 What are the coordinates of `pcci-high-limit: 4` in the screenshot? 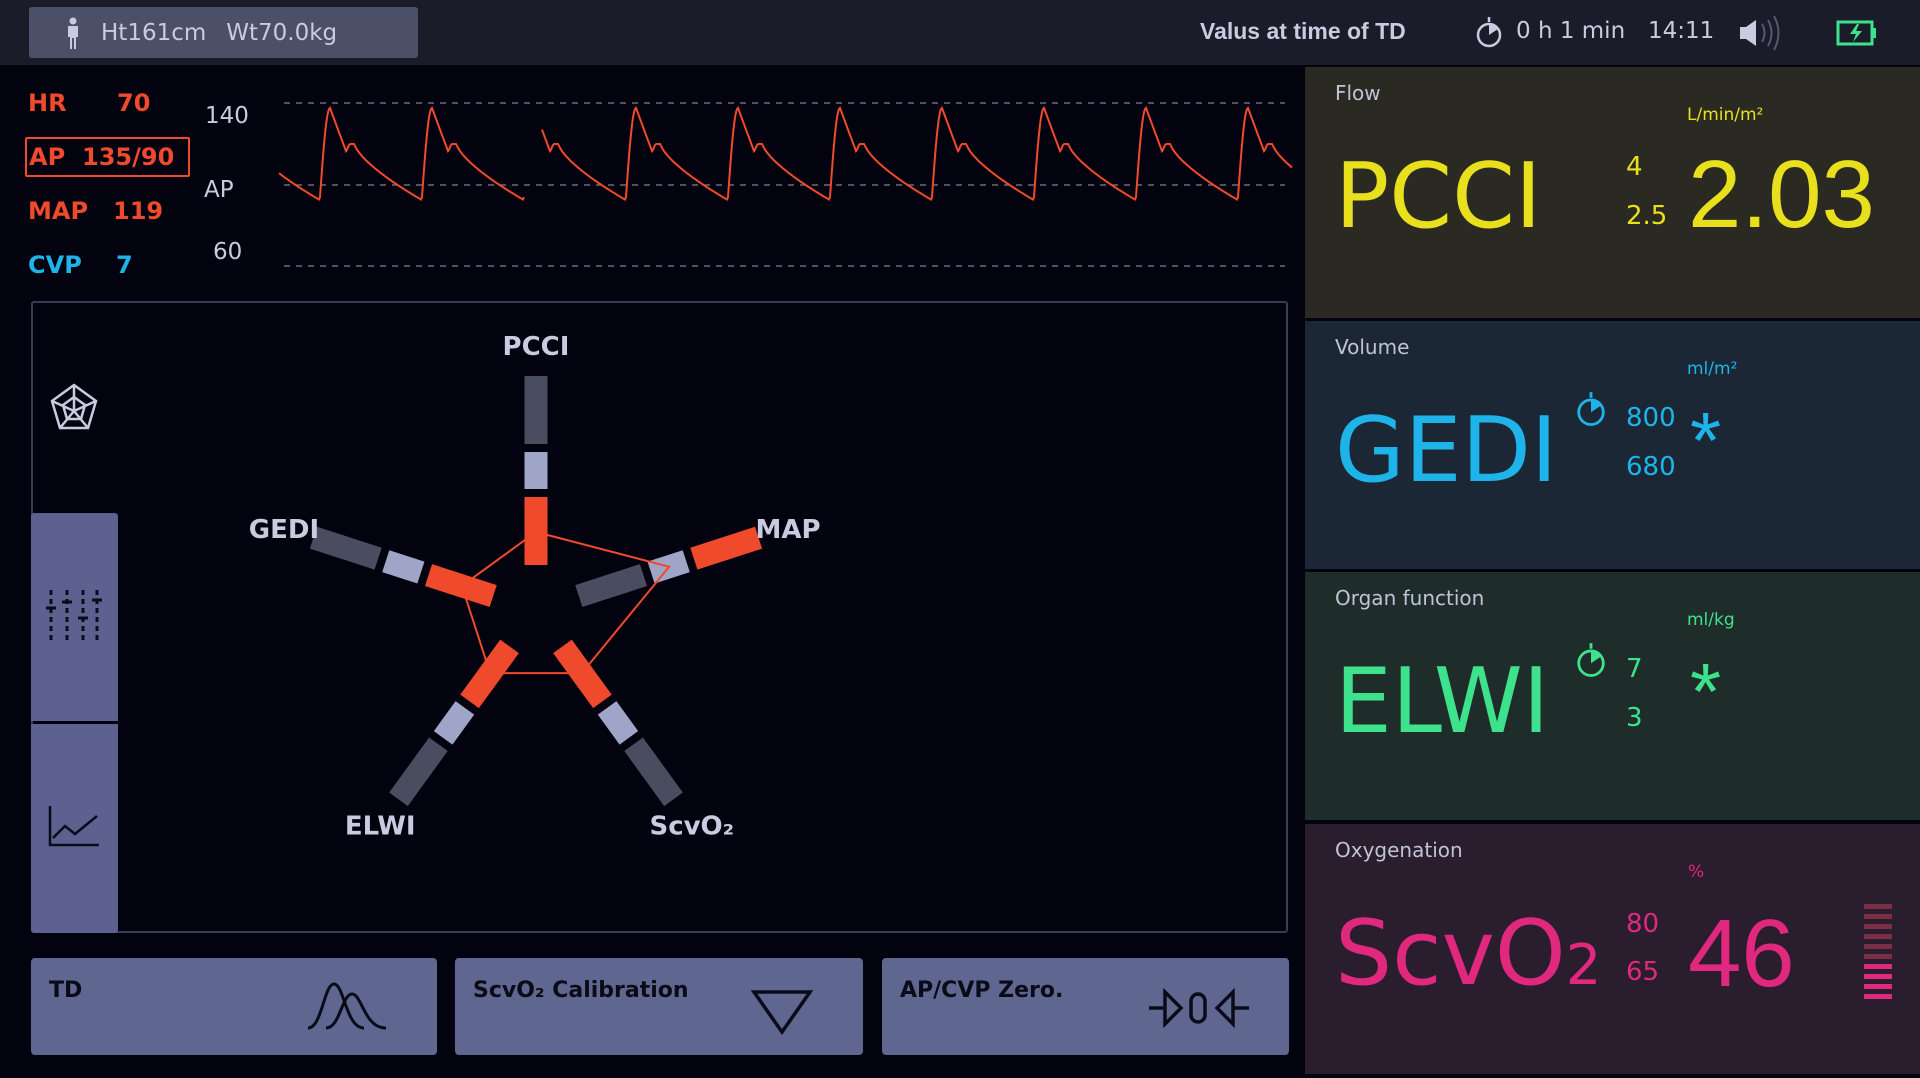 It's located at (1634, 167).